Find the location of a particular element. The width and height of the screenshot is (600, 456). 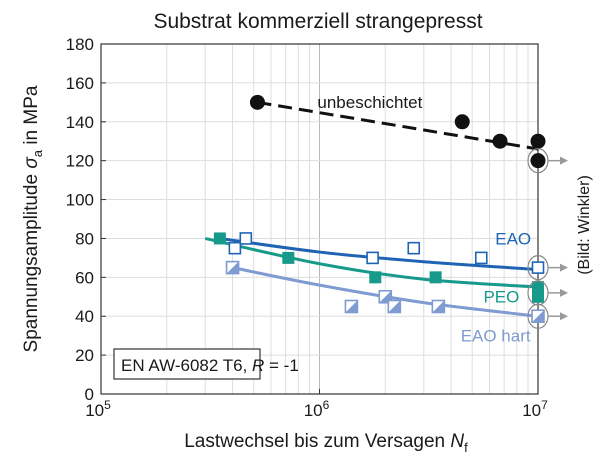

legend-param: R is located at coordinates (258, 365).